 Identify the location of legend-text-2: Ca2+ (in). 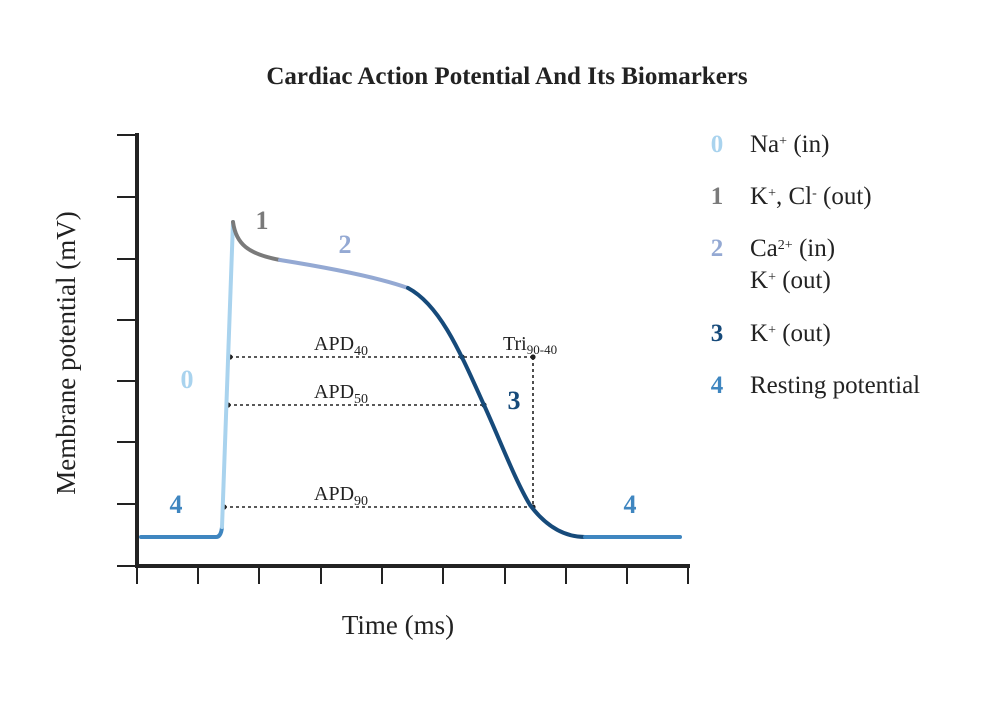
(792, 248).